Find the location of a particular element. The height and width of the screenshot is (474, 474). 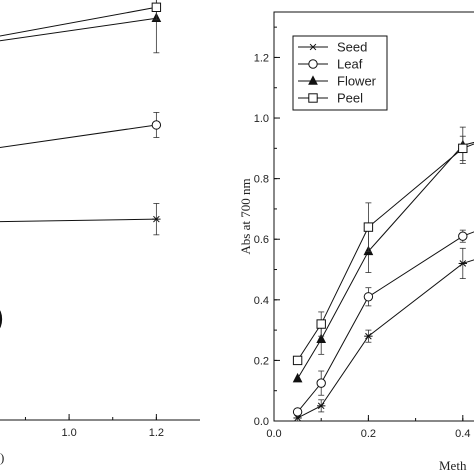

right-y-tick-label: 0.8 is located at coordinates (261, 180).